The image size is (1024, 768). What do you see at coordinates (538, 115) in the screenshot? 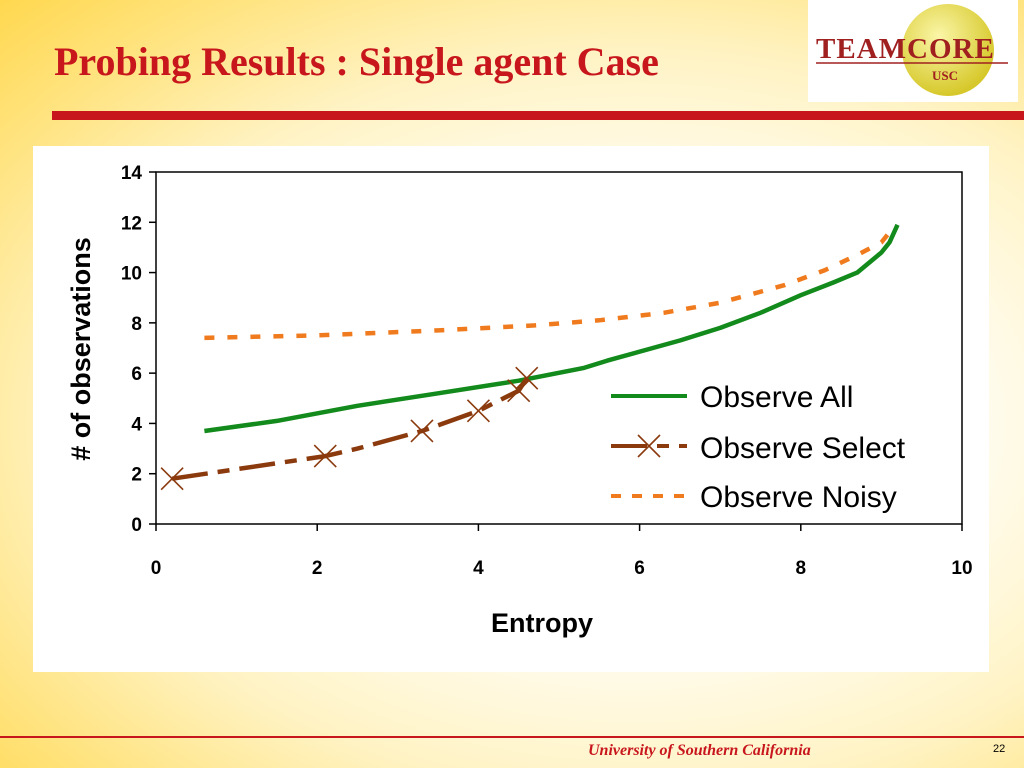
I see `title-underline-bar` at bounding box center [538, 115].